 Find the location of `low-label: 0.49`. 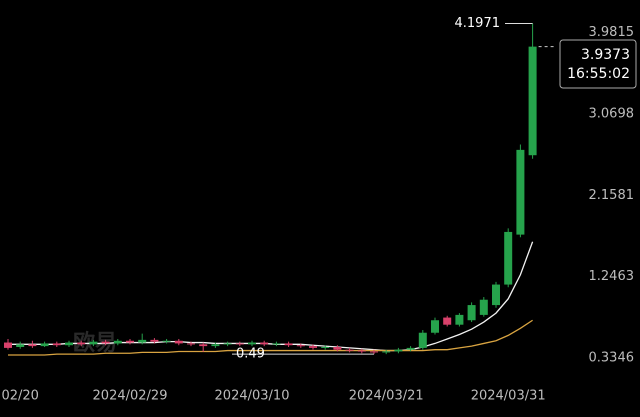

low-label: 0.49 is located at coordinates (250, 354).